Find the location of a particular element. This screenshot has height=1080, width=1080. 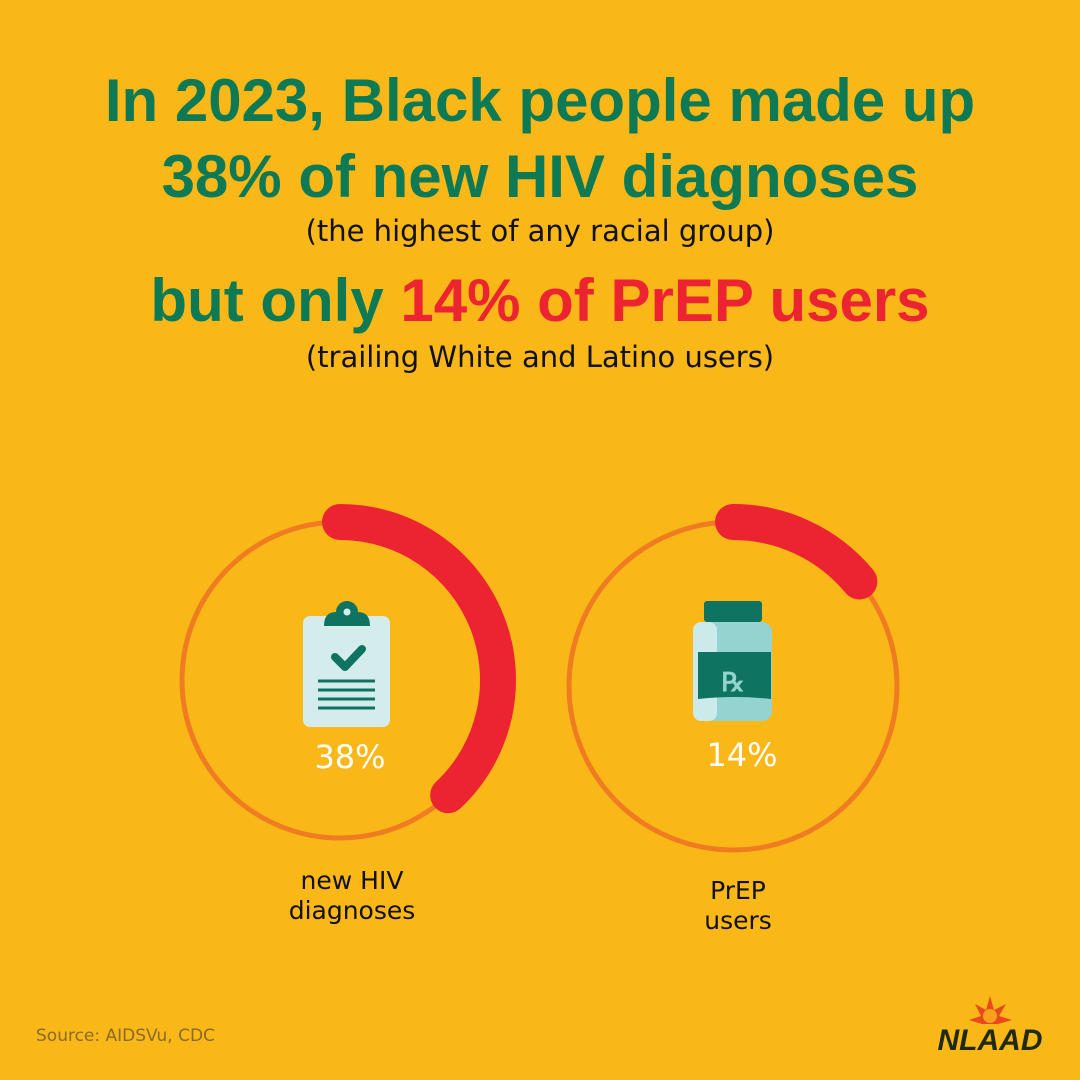

value-diagnoses: 38% is located at coordinates (350, 757).